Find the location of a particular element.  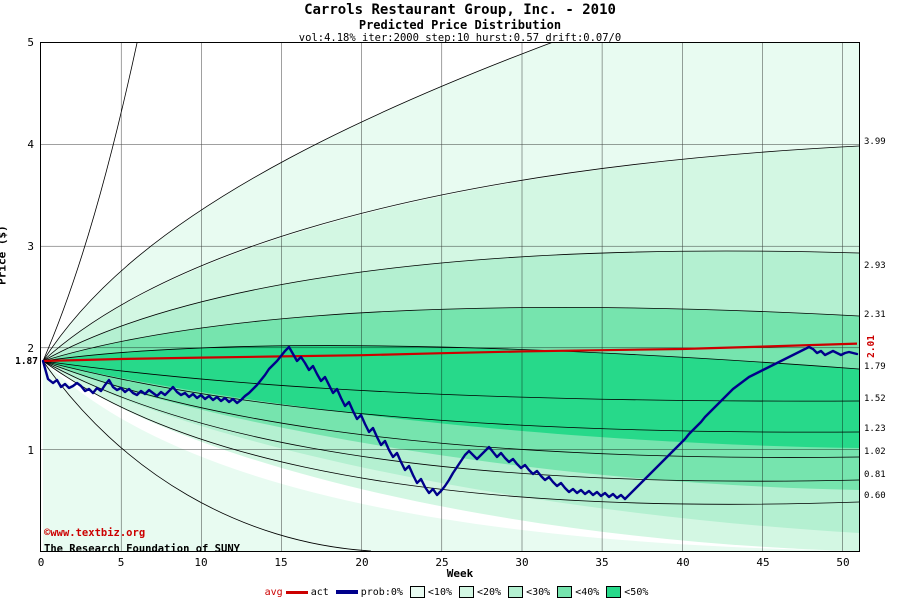

x-tick-50: 50 is located at coordinates (843, 562).